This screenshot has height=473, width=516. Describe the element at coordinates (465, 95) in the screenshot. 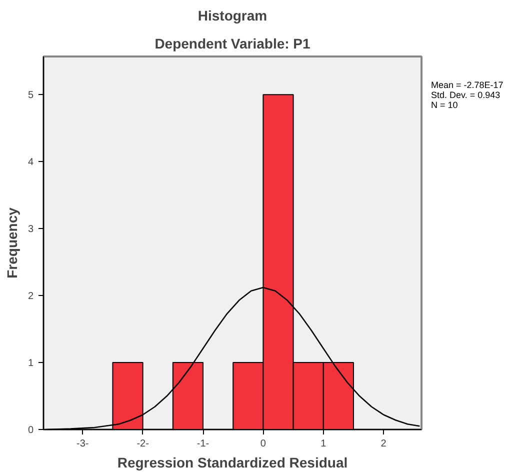

I see `text: Std. Dev. = 0.943` at that location.